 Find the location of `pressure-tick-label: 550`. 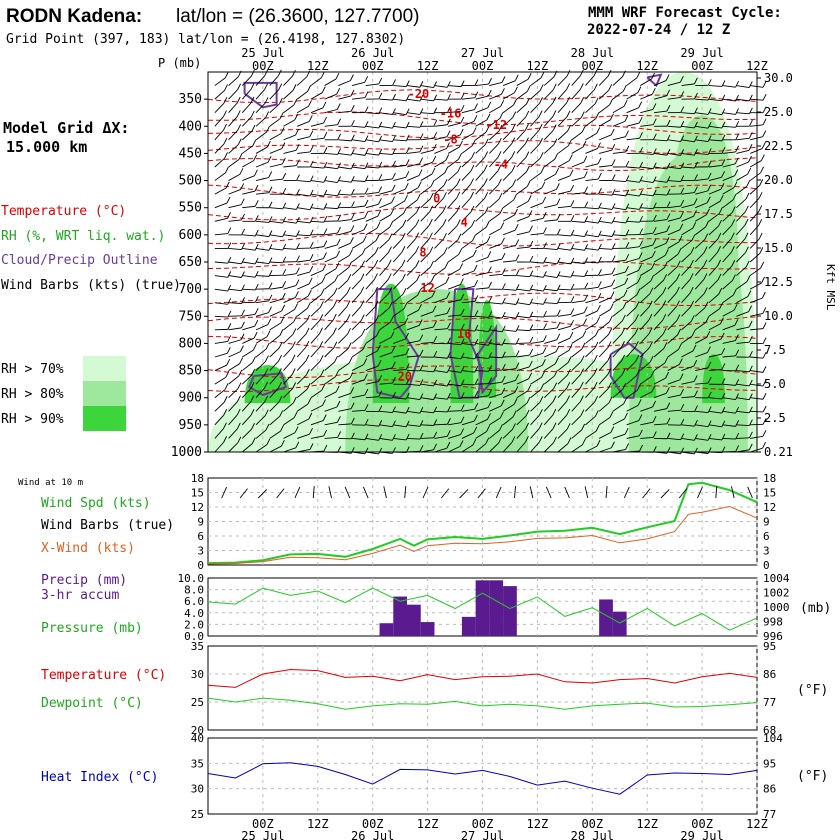

pressure-tick-label: 550 is located at coordinates (190, 208).